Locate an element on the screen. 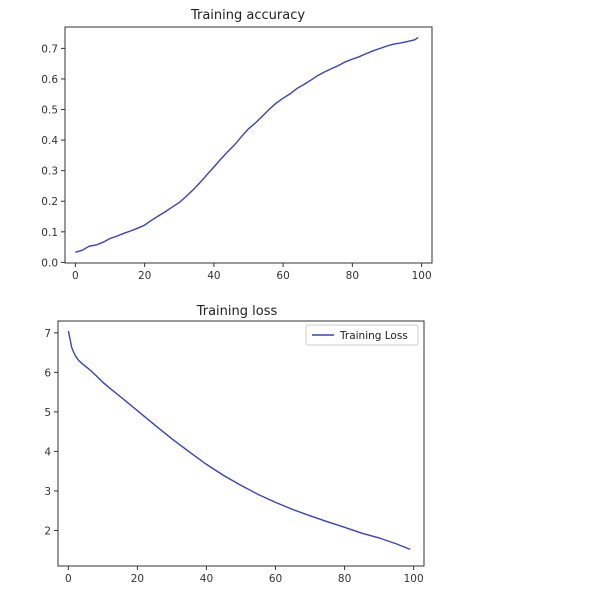 This screenshot has width=596, height=596. loss-y-tick-label: 7 is located at coordinates (47, 334).